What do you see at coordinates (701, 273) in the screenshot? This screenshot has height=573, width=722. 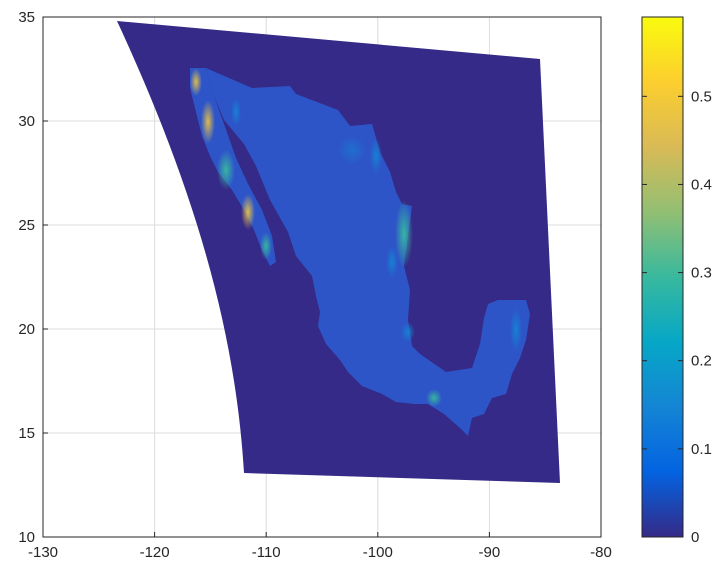 I see `colorbar-tick-label: 0.3` at bounding box center [701, 273].